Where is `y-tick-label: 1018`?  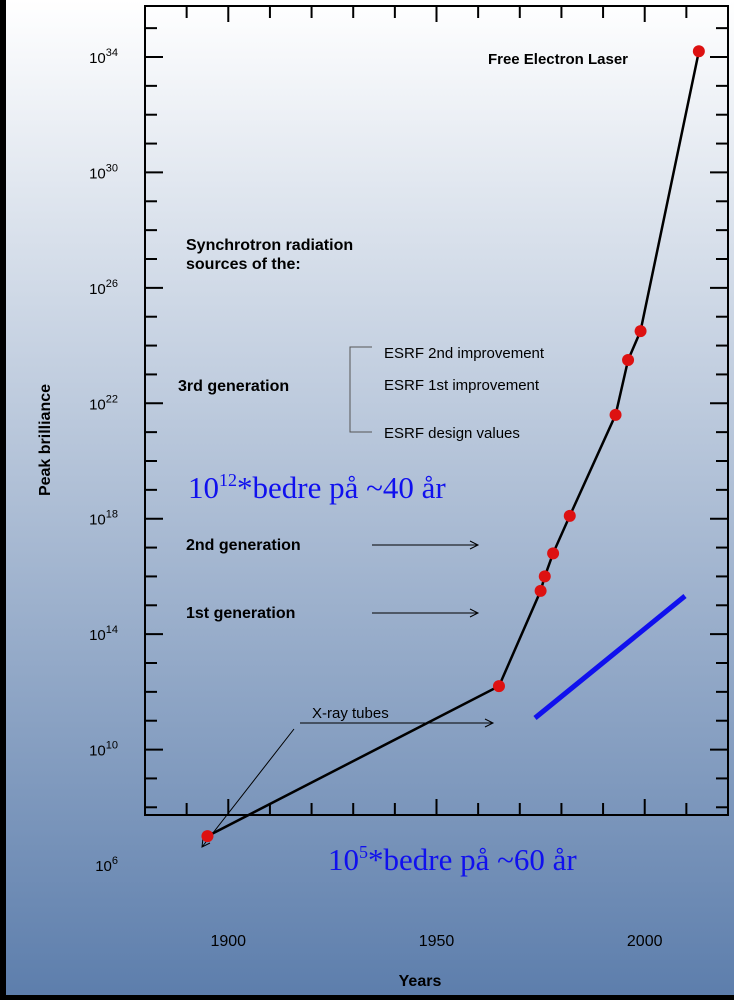 y-tick-label: 1018 is located at coordinates (103, 519).